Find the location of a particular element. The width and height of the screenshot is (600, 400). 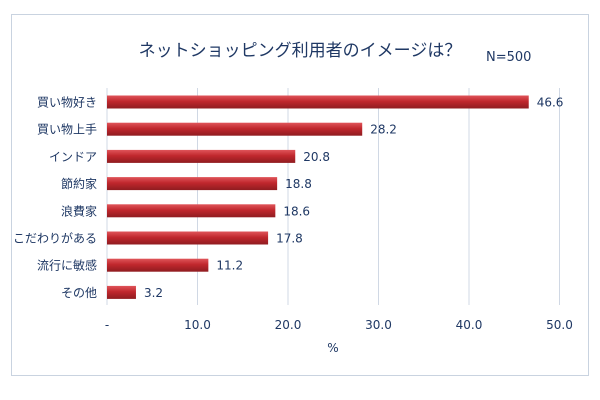

category-label: インドア is located at coordinates (73, 157).